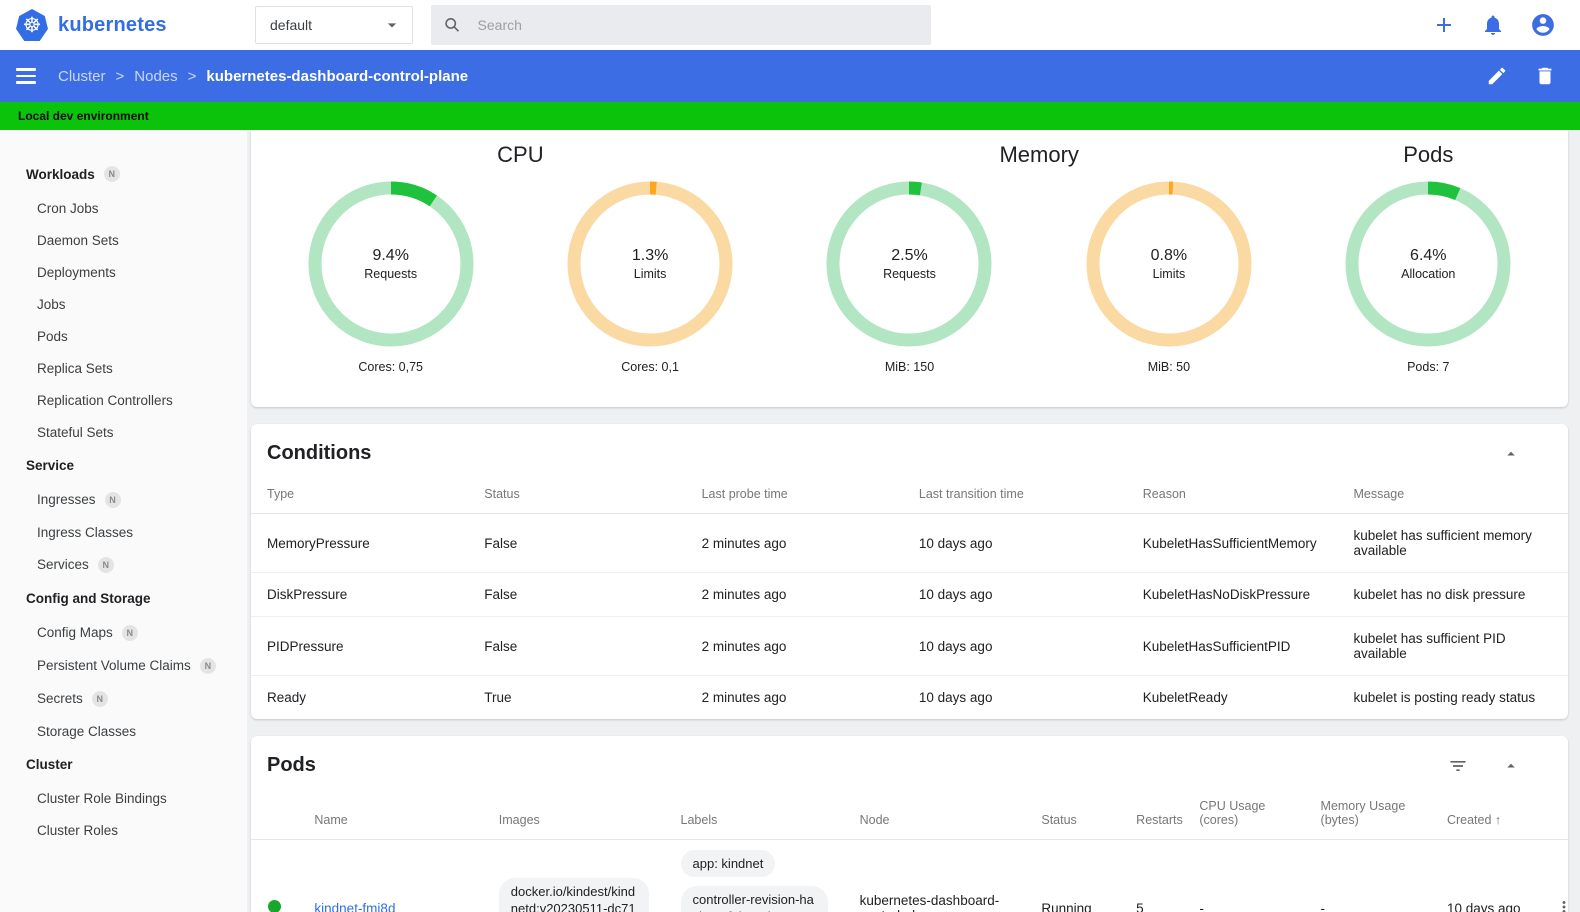 Image resolution: width=1580 pixels, height=912 pixels. Describe the element at coordinates (334, 25) in the screenshot. I see `namespace-select: default` at that location.